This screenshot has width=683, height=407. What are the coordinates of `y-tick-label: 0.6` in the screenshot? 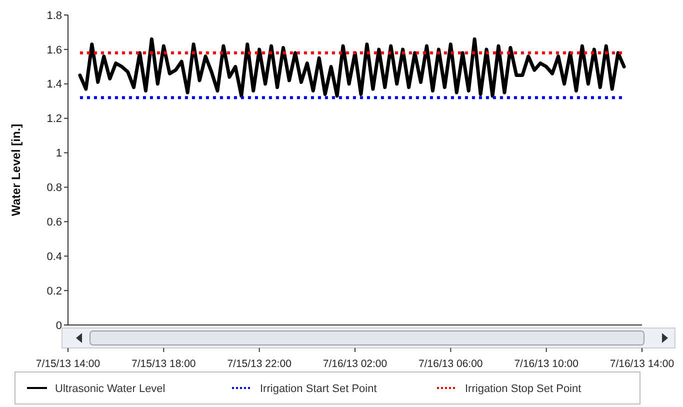 It's located at (54, 222).